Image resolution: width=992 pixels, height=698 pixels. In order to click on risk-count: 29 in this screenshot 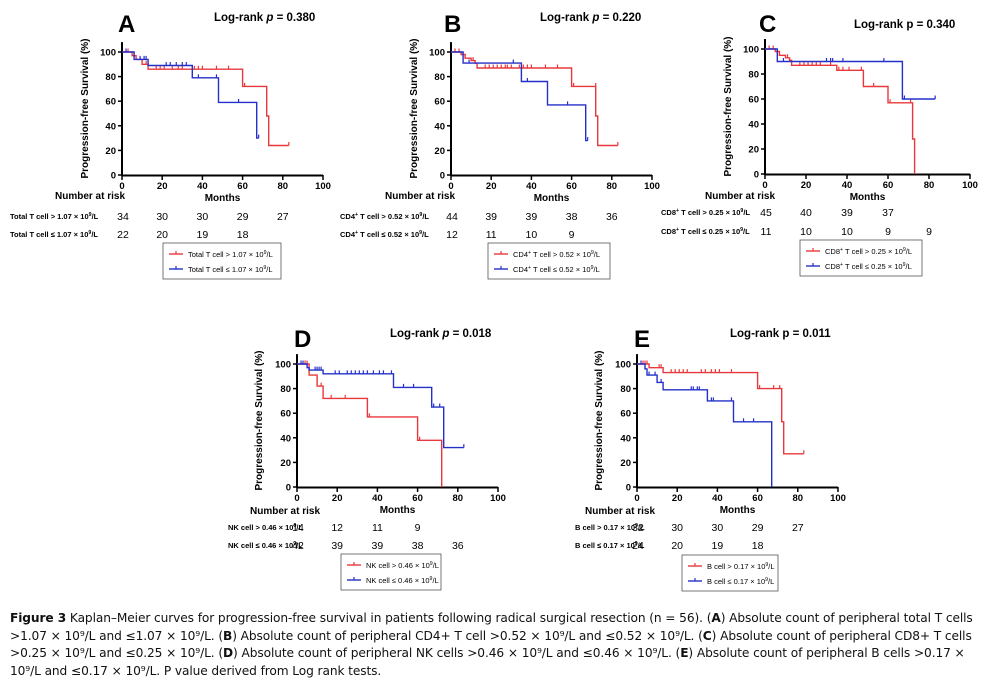, I will do `click(758, 528)`.